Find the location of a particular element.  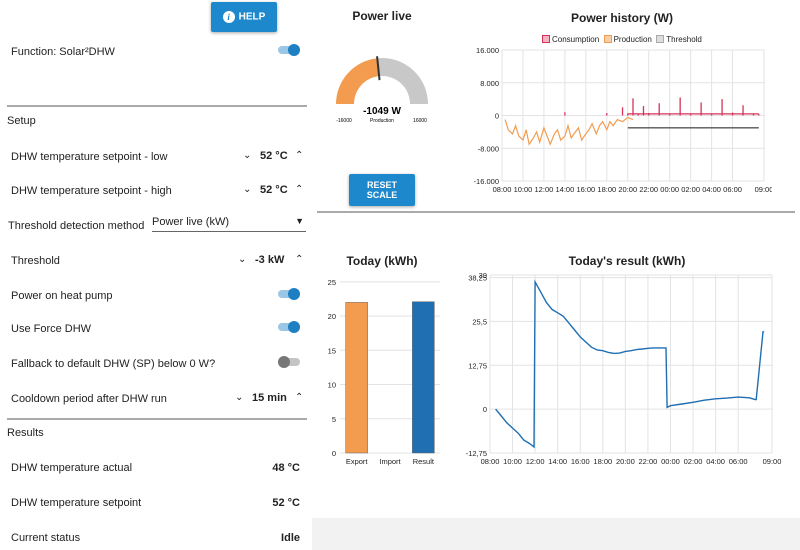

power-heat-pump-label: Power on heat pump is located at coordinates (62, 296).